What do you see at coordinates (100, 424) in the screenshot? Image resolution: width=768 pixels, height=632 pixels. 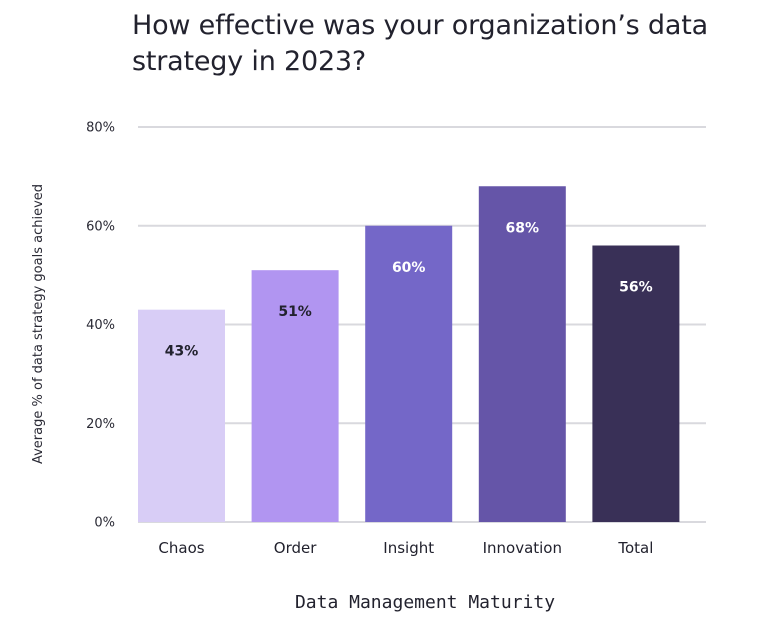 I see `y-tick-label: 20%` at bounding box center [100, 424].